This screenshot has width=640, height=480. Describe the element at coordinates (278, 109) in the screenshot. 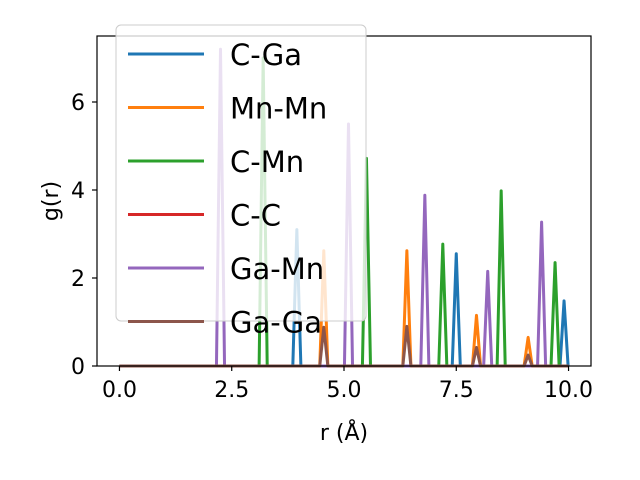

I see `legend-label: Mn-Mn` at that location.